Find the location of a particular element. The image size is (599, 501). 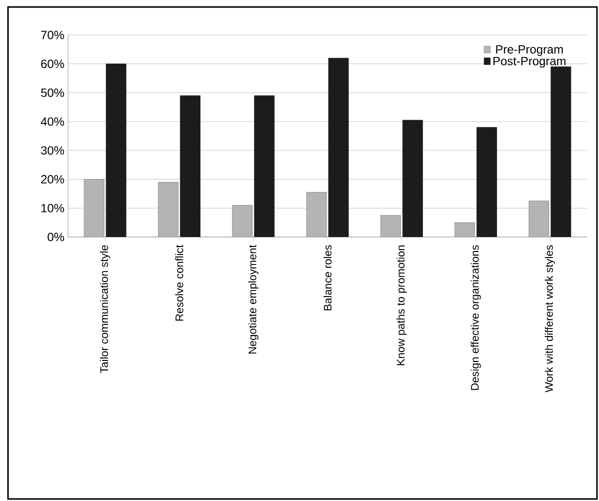

y-tick-label: 70% is located at coordinates (52, 35).